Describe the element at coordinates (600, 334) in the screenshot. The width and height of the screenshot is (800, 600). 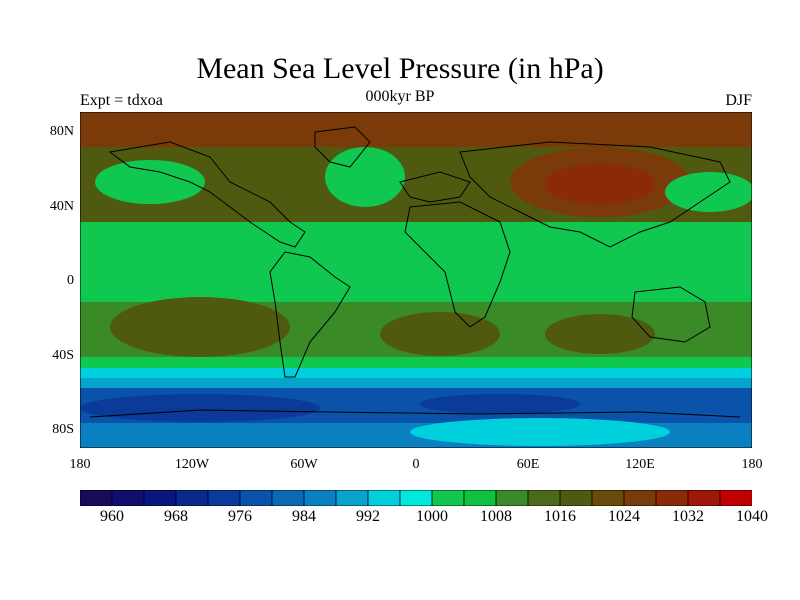
I see `field-sind-high` at that location.